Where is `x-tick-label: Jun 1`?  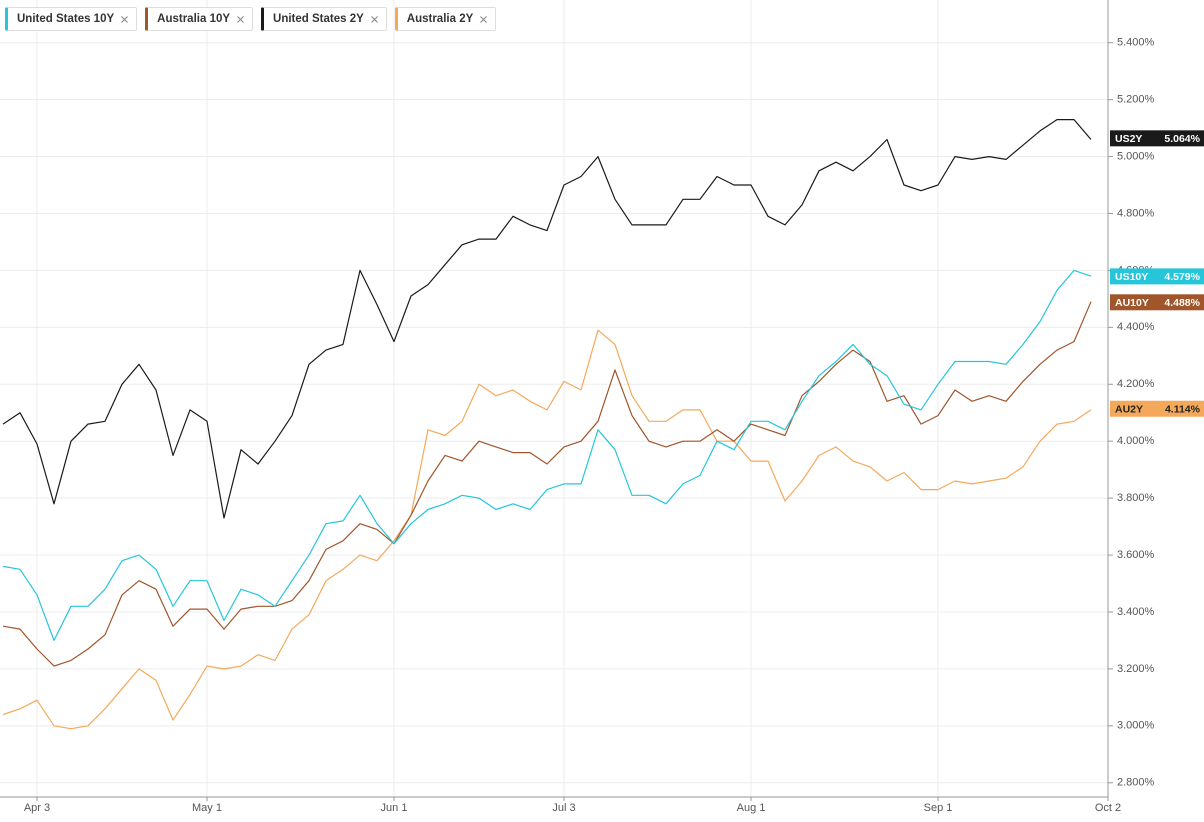
x-tick-label: Jun 1 is located at coordinates (394, 808).